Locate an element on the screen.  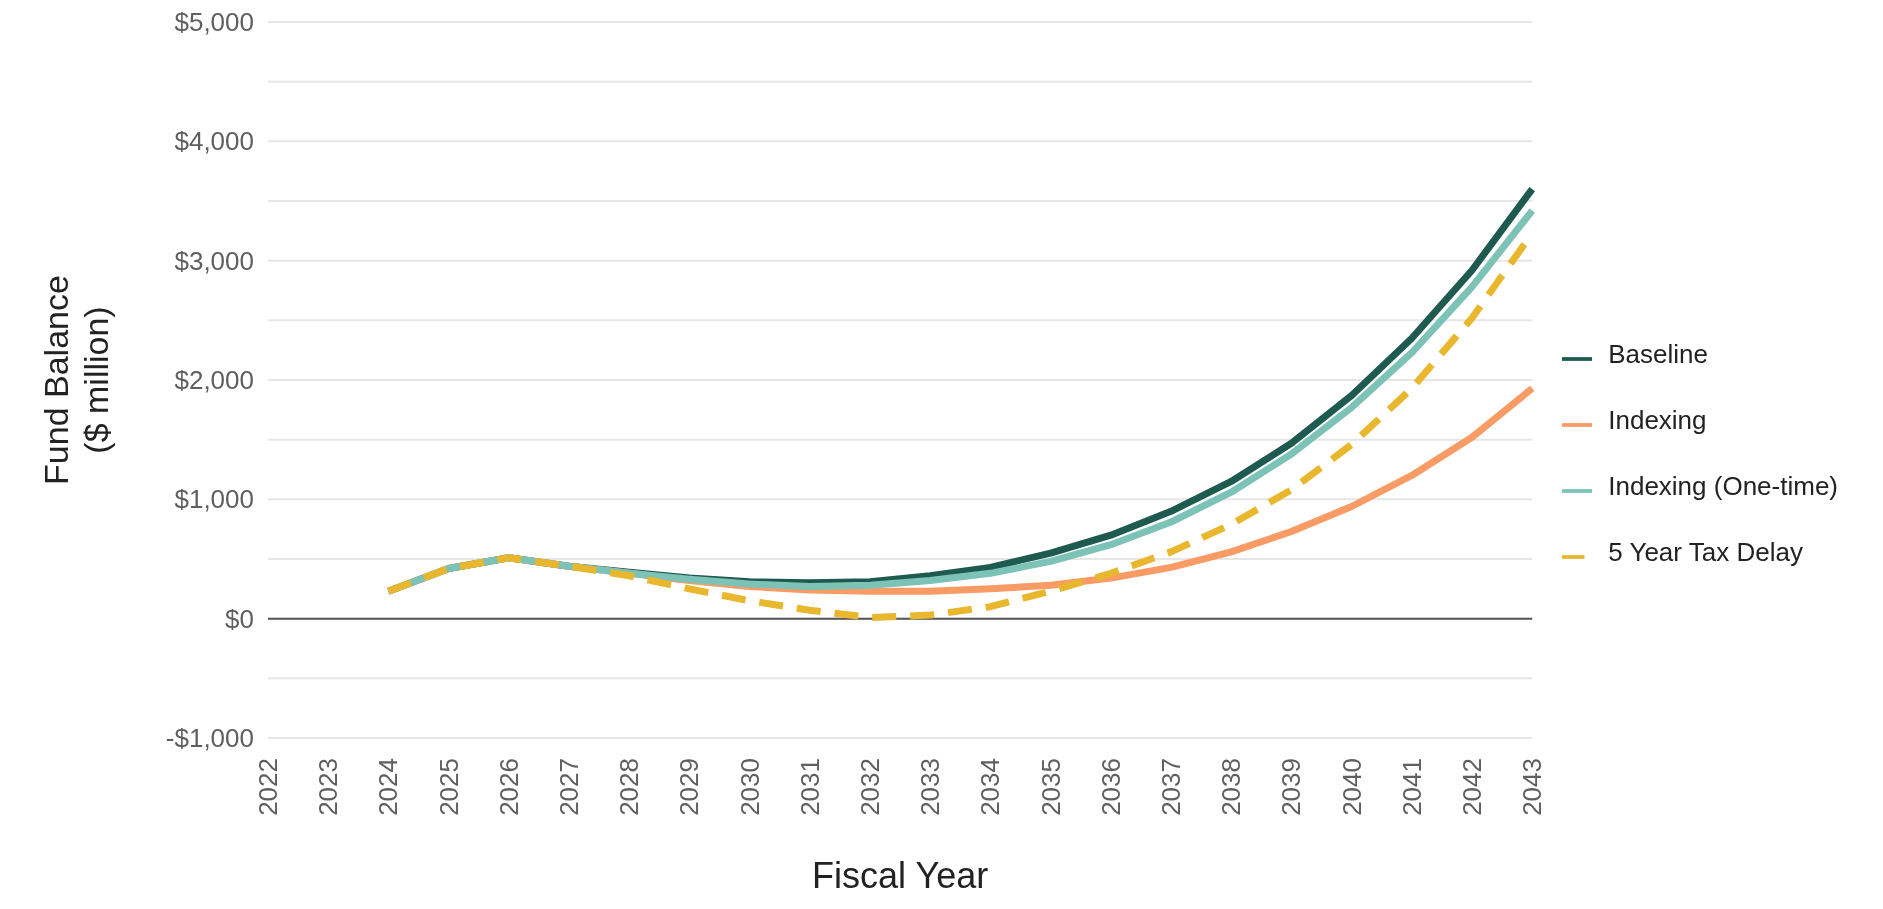
y-tick-label: $2,000 is located at coordinates (214, 380).